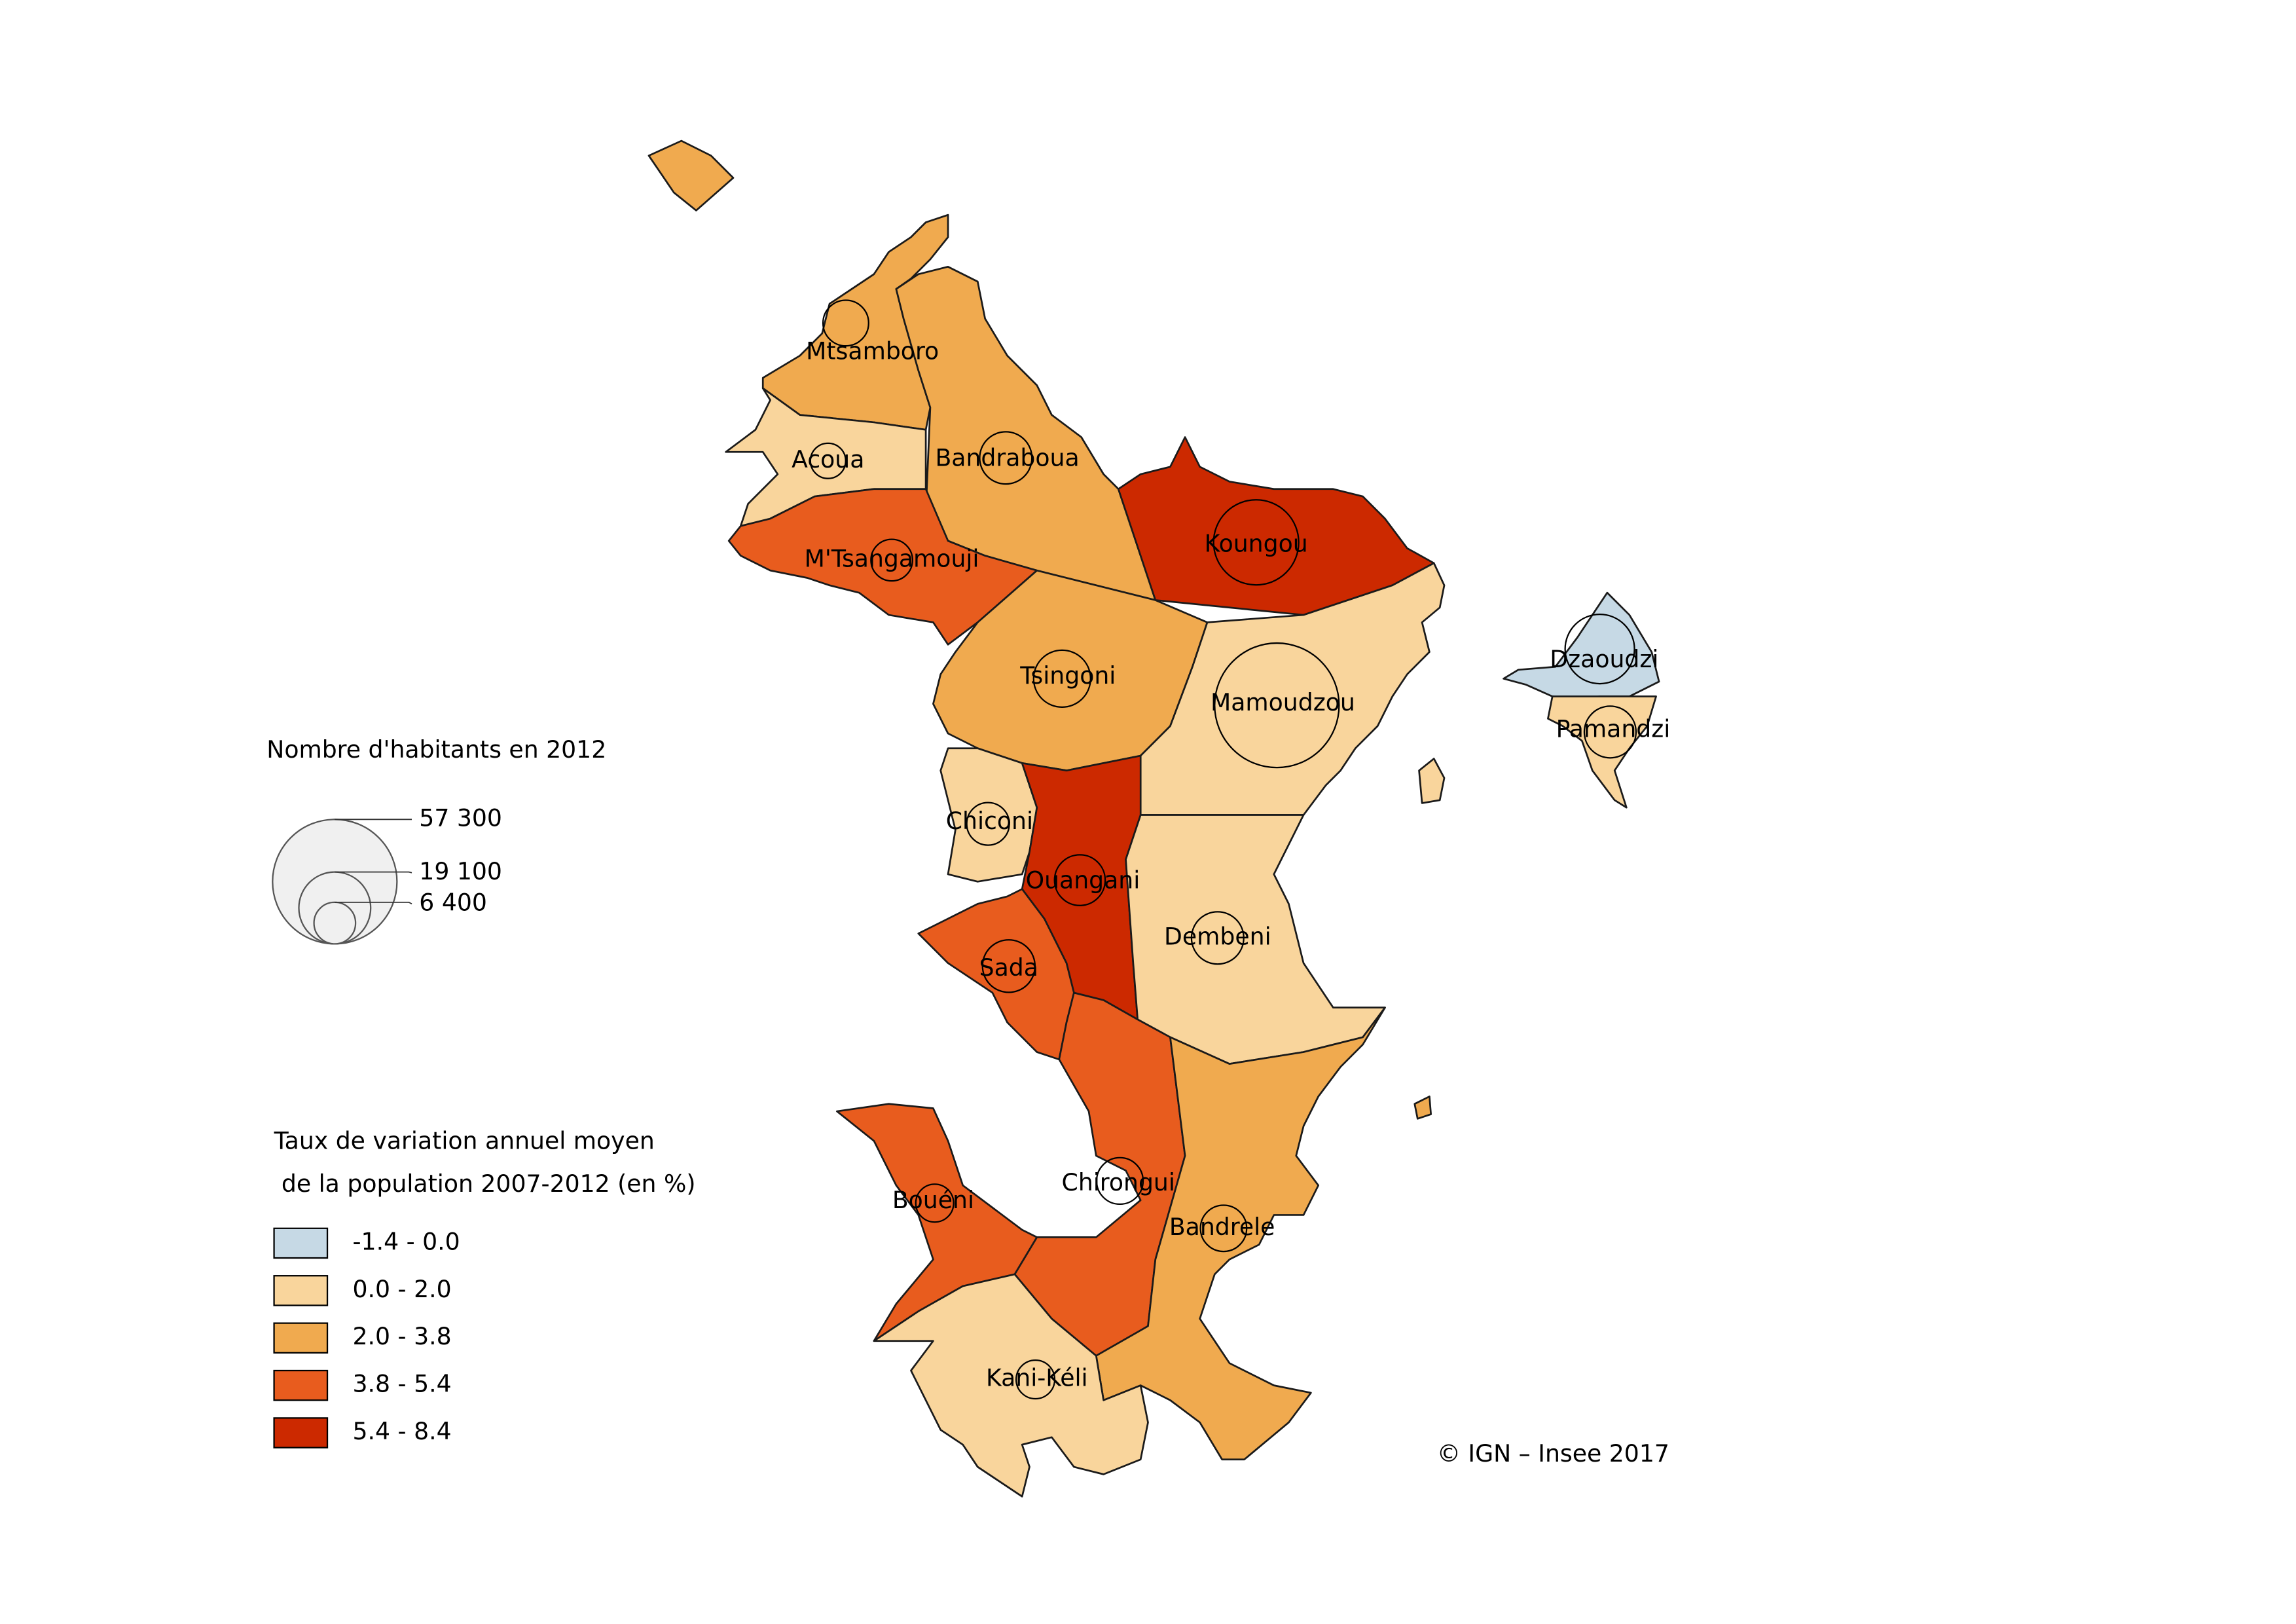  I want to click on legend-label: 3.8 - 5.4, so click(401, 1384).